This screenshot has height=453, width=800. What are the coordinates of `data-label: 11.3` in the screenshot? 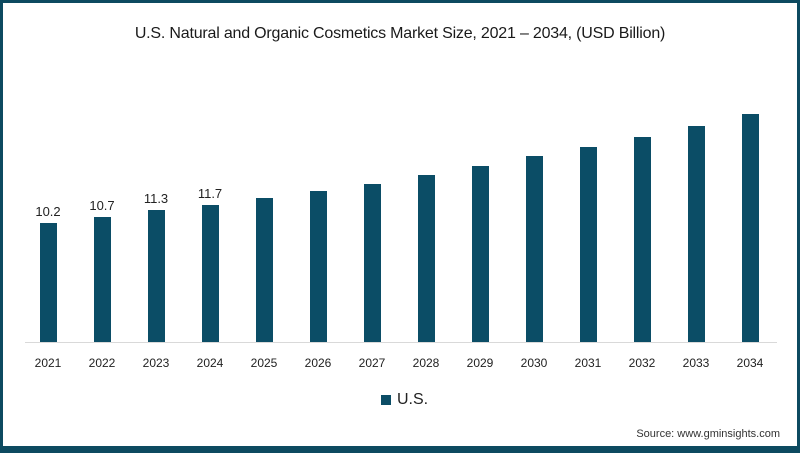 It's located at (156, 198).